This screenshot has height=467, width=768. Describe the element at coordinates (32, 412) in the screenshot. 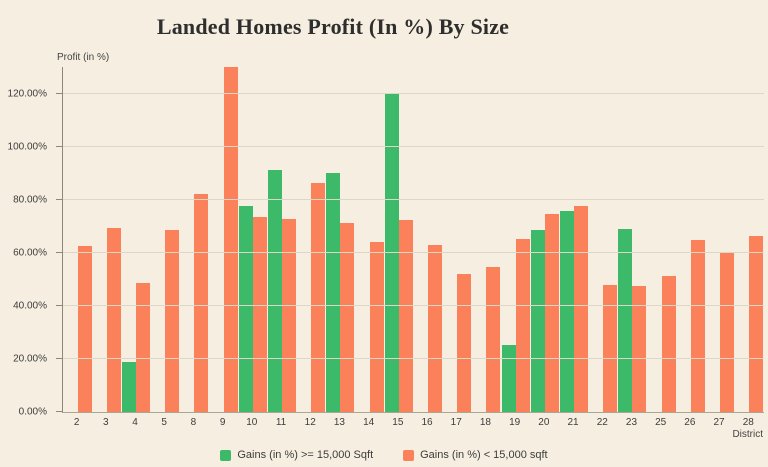

I see `y-axis-tick-label: 0.00%` at that location.